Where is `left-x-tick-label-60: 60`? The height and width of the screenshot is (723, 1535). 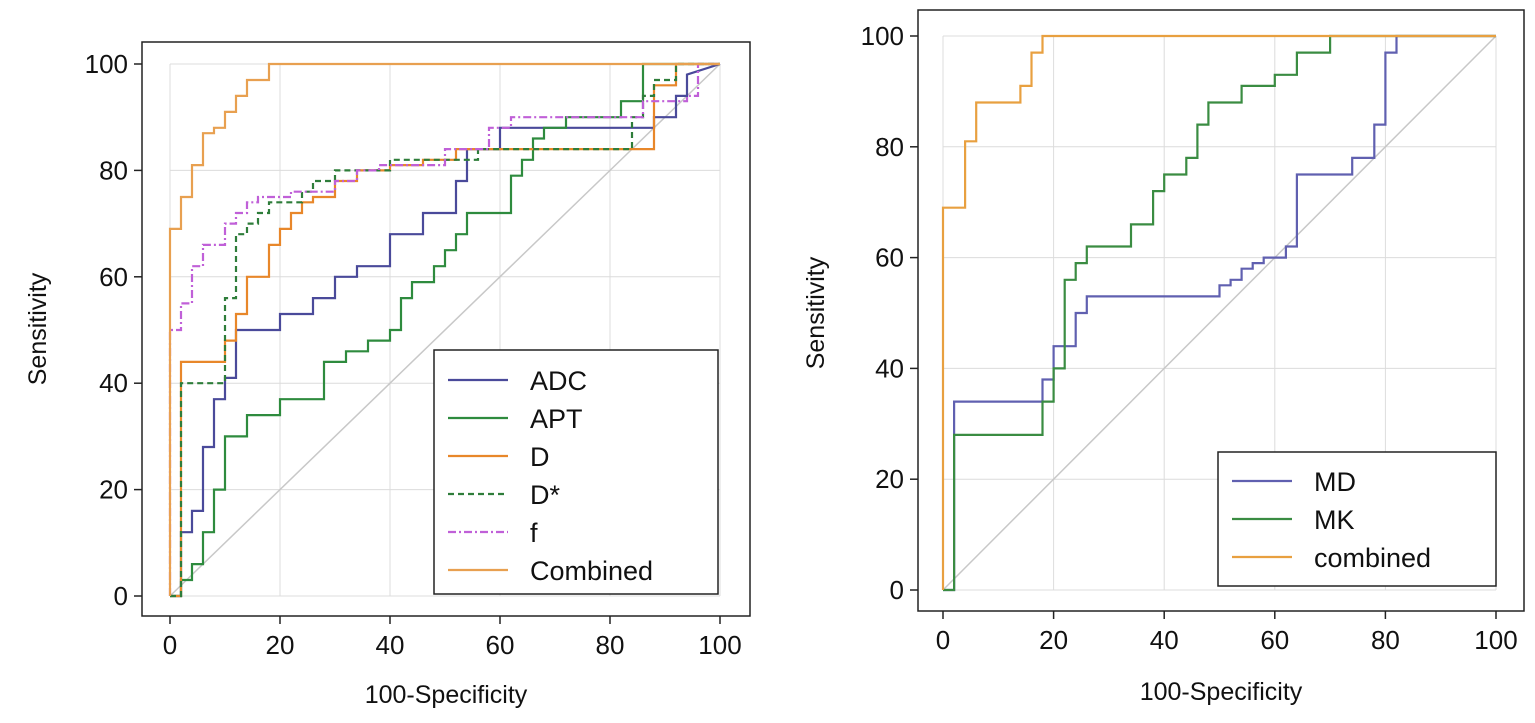 left-x-tick-label-60: 60 is located at coordinates (500, 645).